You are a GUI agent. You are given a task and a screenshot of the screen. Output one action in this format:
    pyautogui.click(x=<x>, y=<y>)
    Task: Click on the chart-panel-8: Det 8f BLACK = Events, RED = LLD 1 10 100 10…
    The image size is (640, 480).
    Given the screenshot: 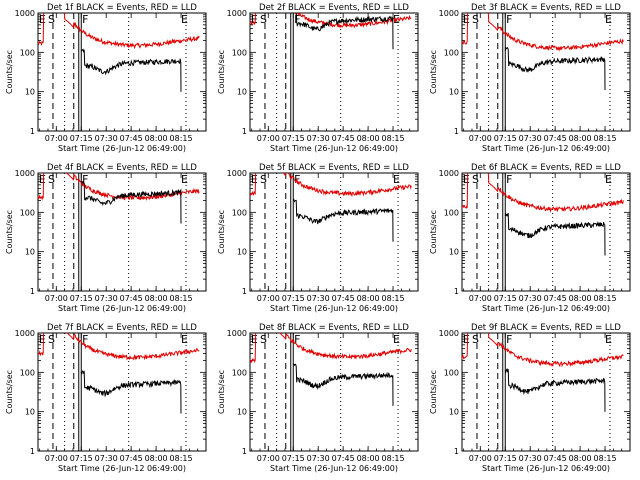 What is the action you would take?
    pyautogui.click(x=318, y=398)
    